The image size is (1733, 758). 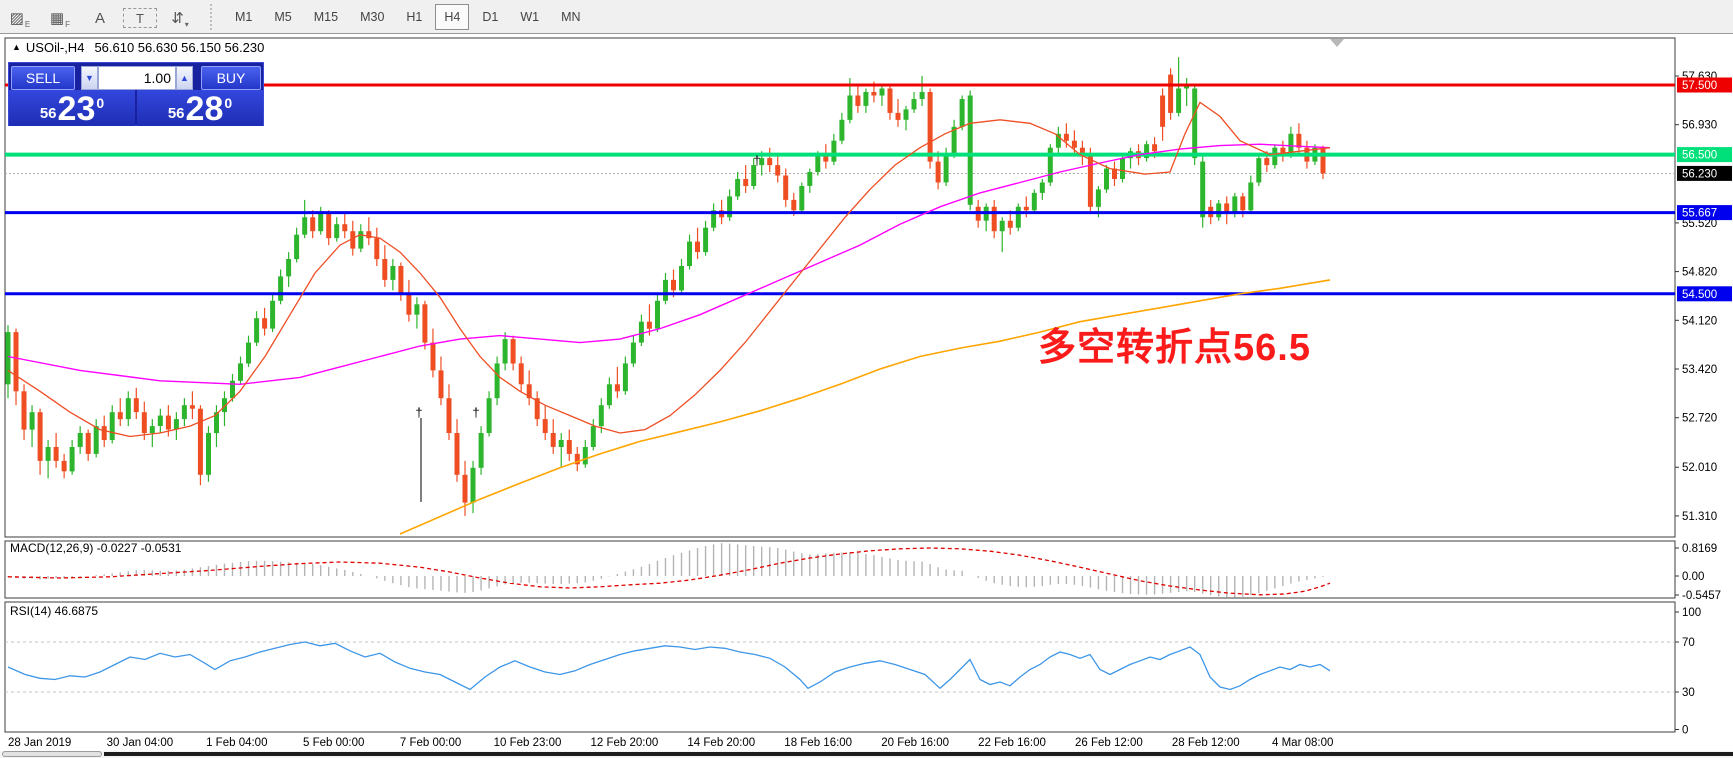 I want to click on macd-axis-tick: 0.8169, so click(x=1699, y=549).